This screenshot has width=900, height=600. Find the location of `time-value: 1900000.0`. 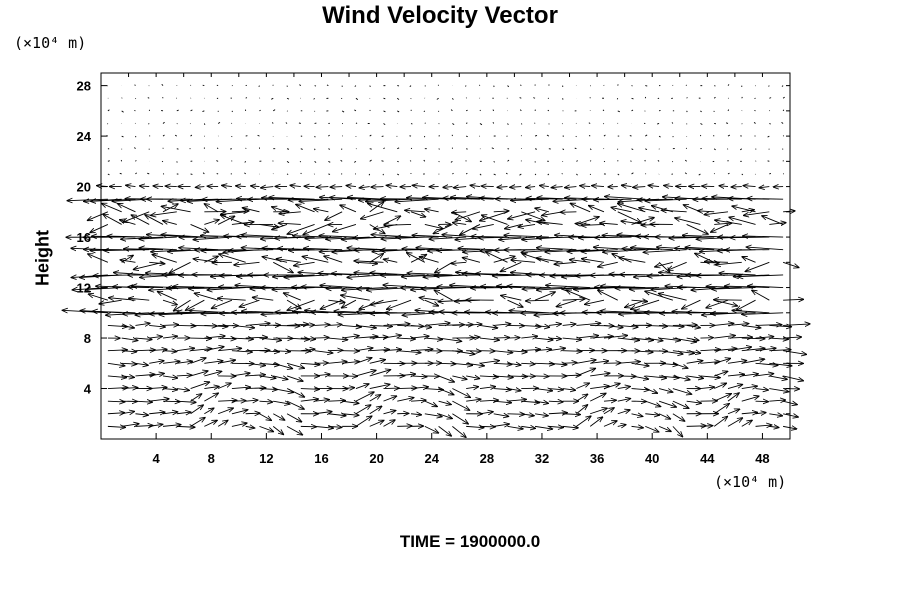

time-value: 1900000.0 is located at coordinates (500, 541).